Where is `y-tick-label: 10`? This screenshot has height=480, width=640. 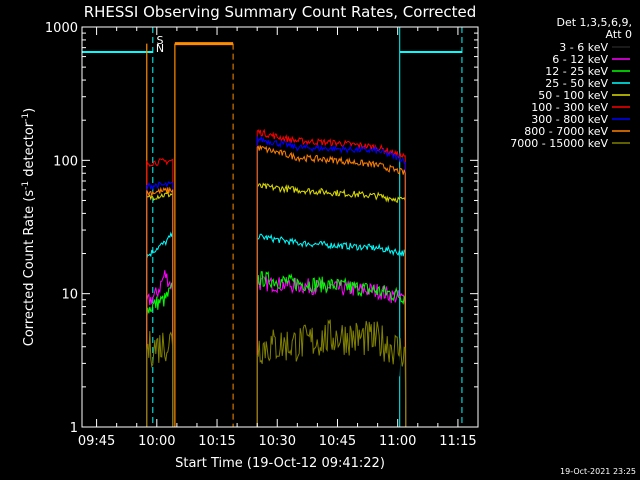
y-tick-label: 10 is located at coordinates (69, 295).